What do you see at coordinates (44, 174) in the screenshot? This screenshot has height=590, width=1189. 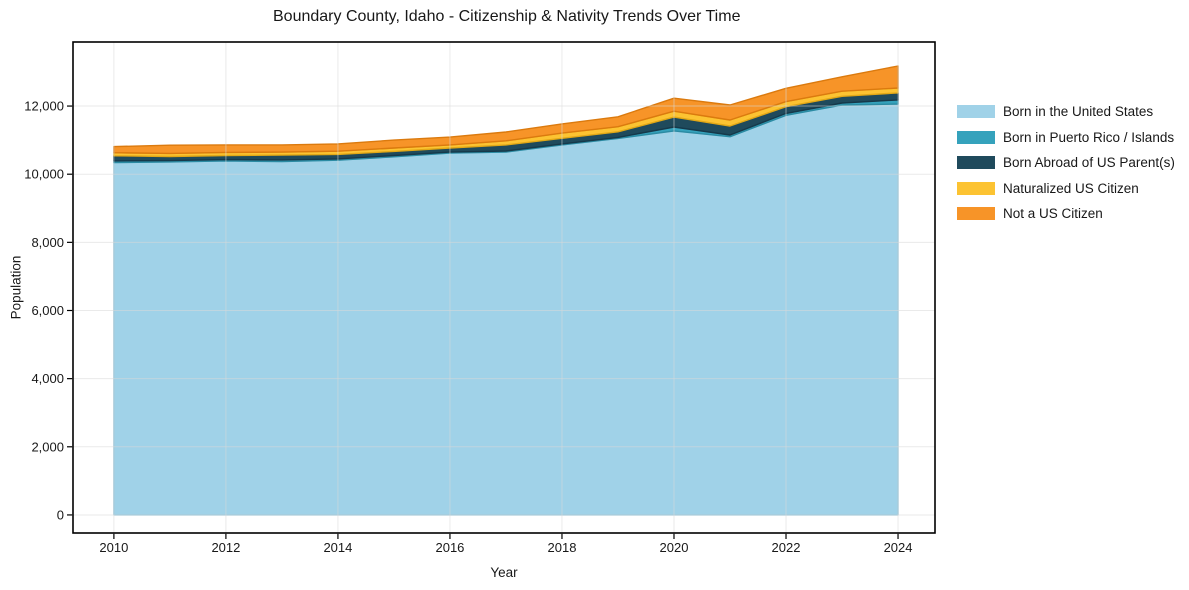 I see `y-tick-label: 10,000` at bounding box center [44, 174].